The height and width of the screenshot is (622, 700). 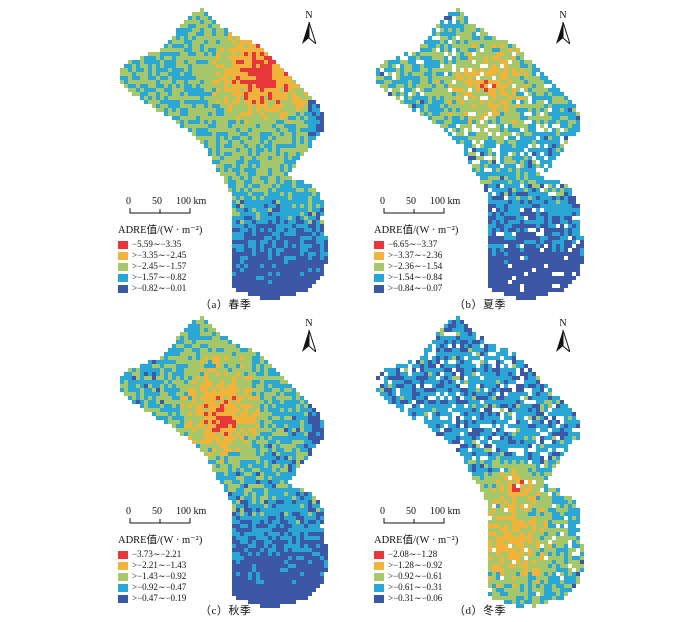 I want to click on spring-raster, so click(x=224, y=154).